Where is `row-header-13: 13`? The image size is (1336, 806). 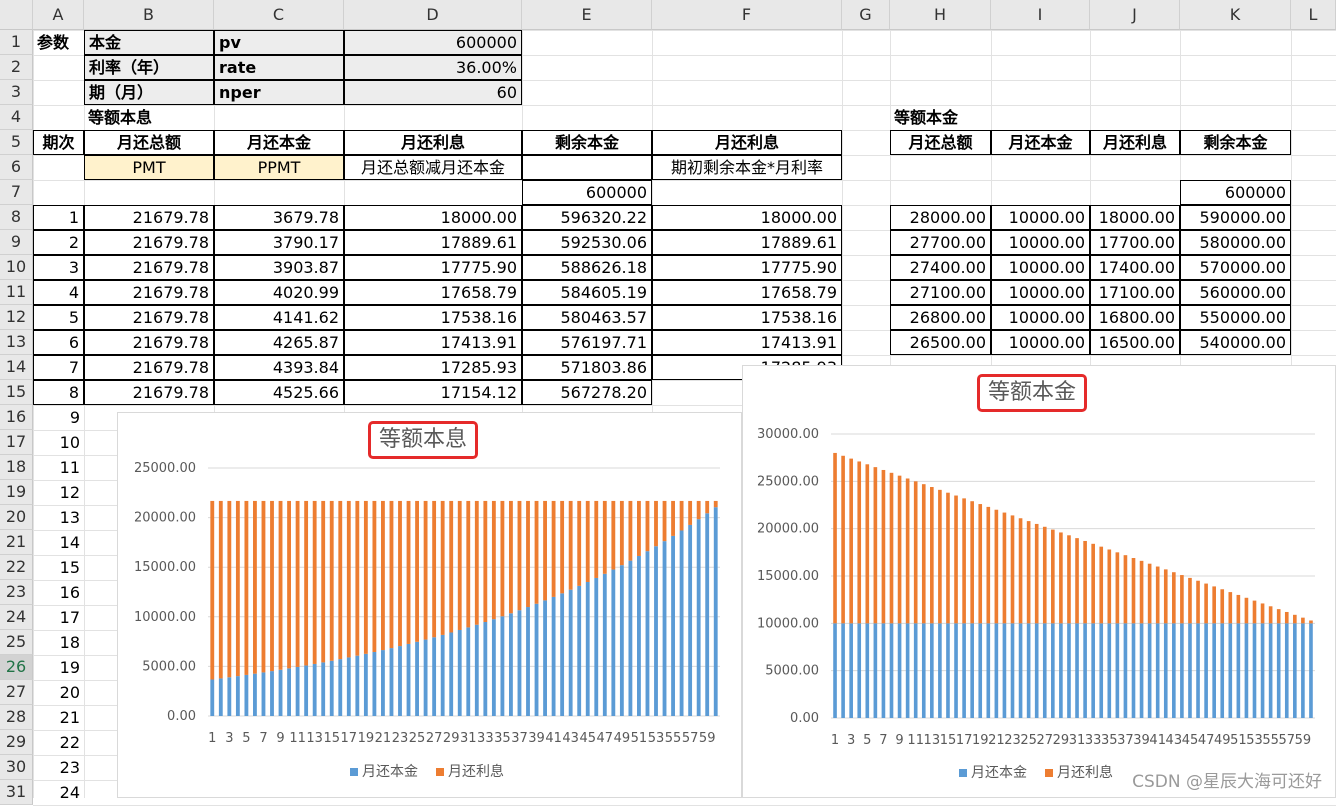
row-header-13: 13 is located at coordinates (16, 342).